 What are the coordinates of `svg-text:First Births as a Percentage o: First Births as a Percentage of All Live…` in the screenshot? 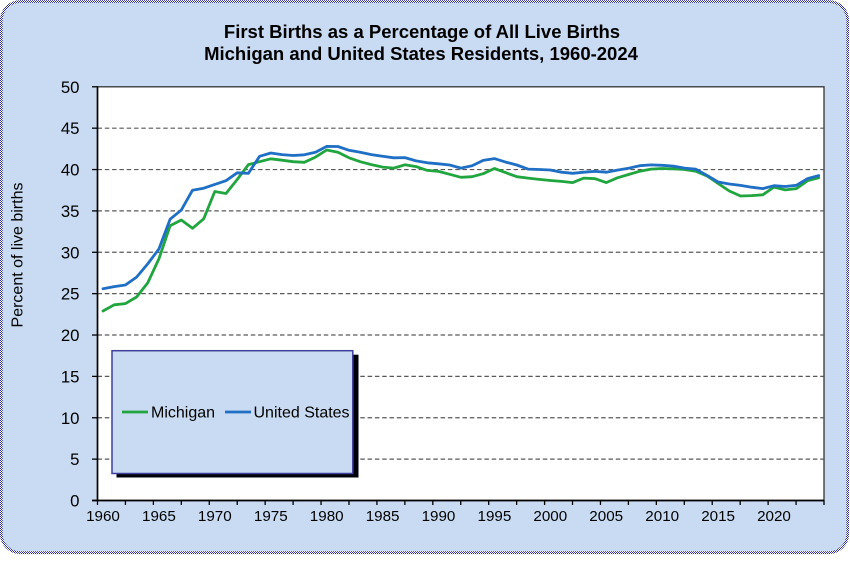 It's located at (422, 31).